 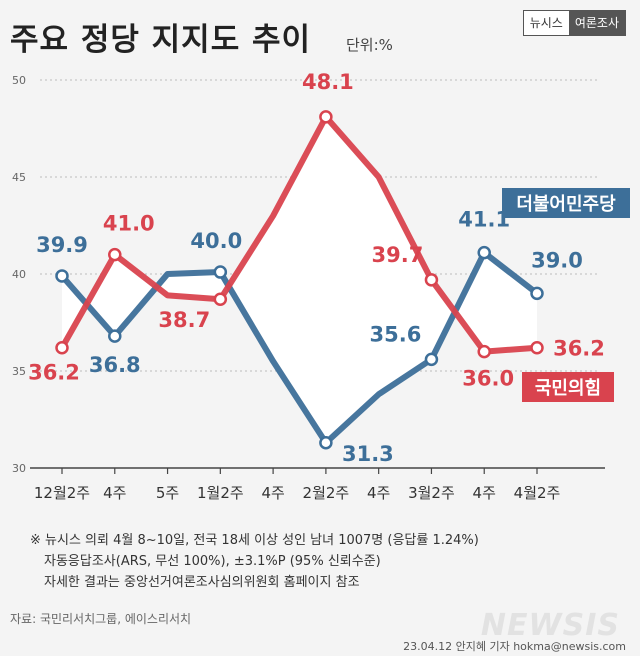 What do you see at coordinates (216, 241) in the screenshot?
I see `data-label: 40.0` at bounding box center [216, 241].